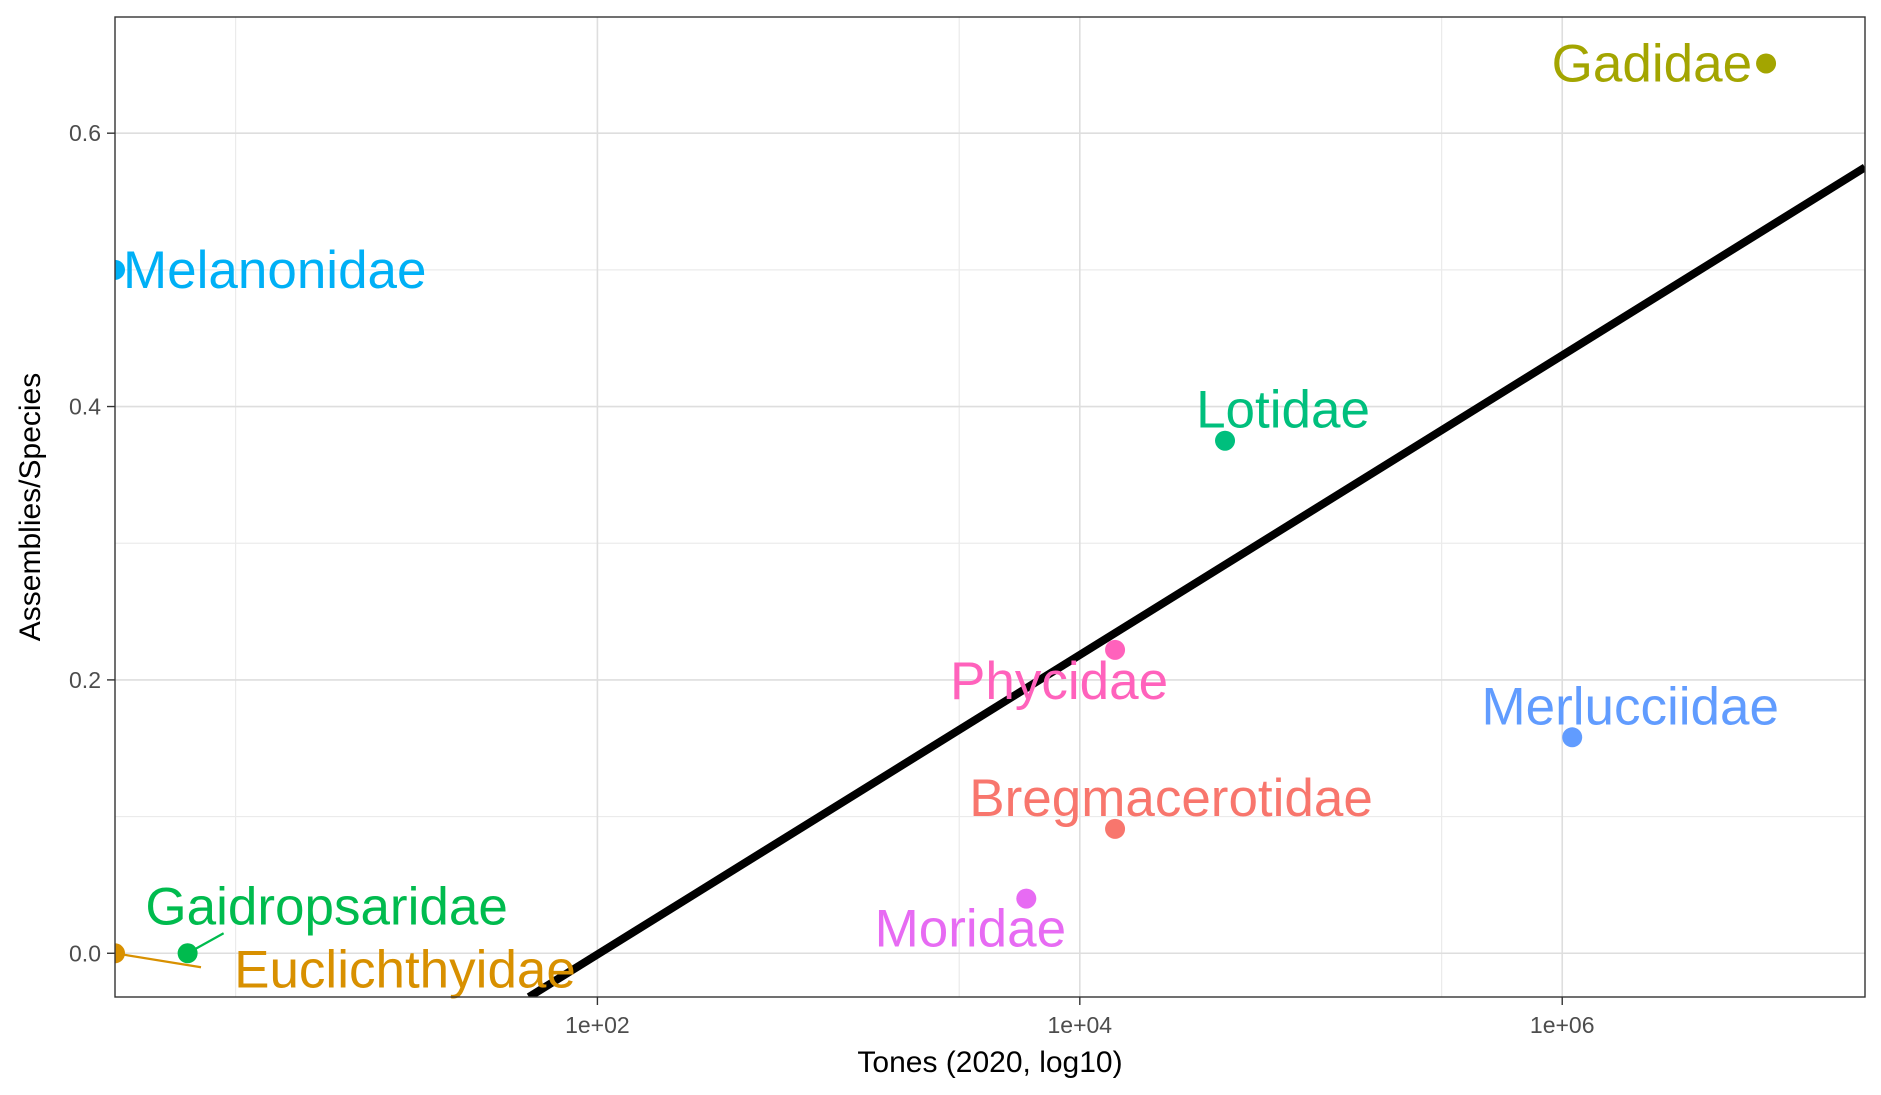  What do you see at coordinates (85, 133) in the screenshot?
I see `y-tick-label: 0.6` at bounding box center [85, 133].